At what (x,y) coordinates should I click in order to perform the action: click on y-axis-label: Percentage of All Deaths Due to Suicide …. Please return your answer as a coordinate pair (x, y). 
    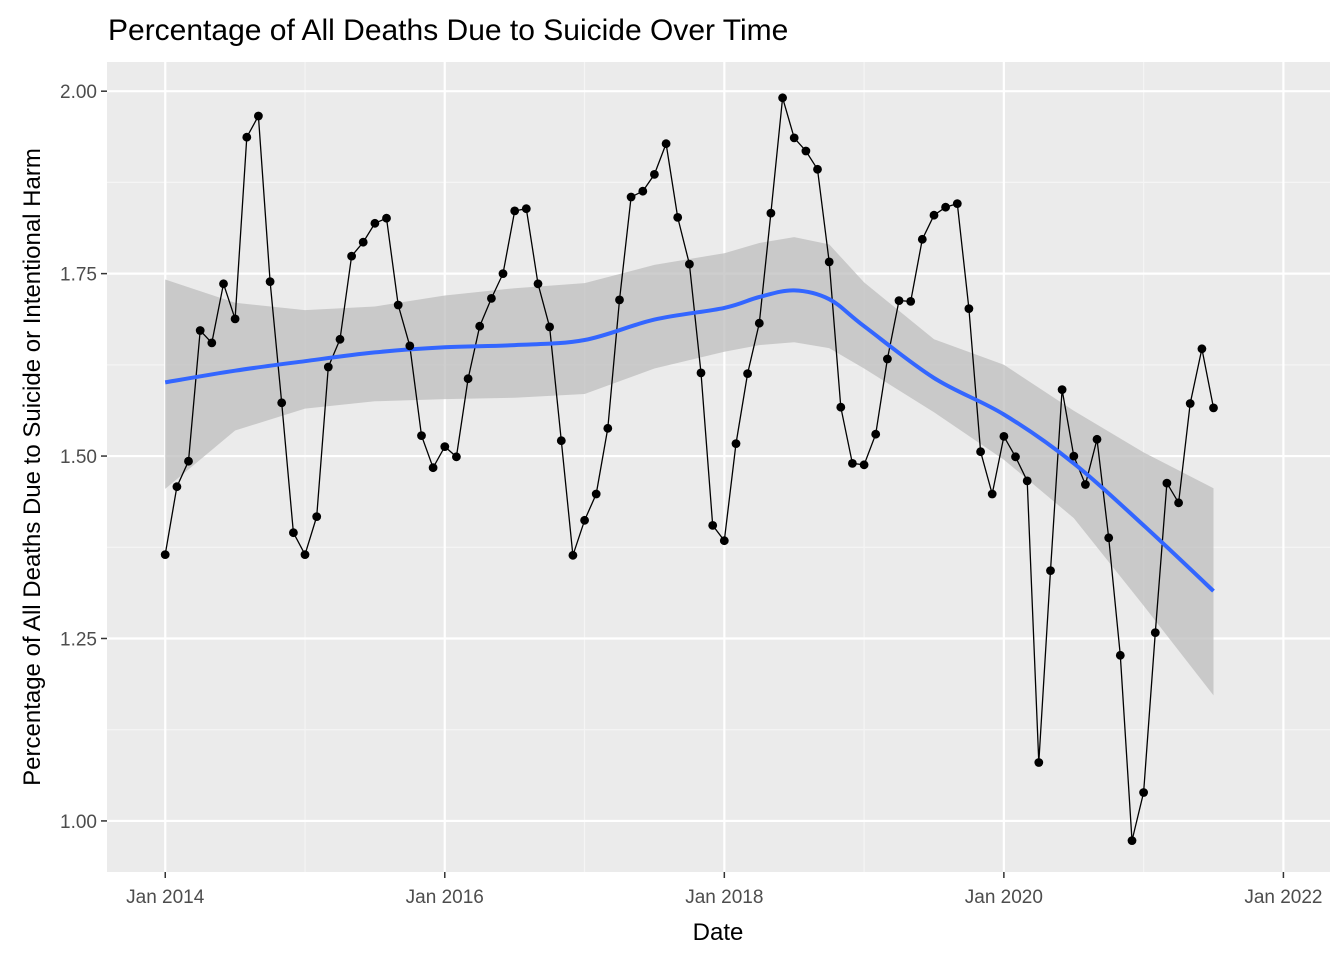
    Looking at the image, I should click on (32, 467).